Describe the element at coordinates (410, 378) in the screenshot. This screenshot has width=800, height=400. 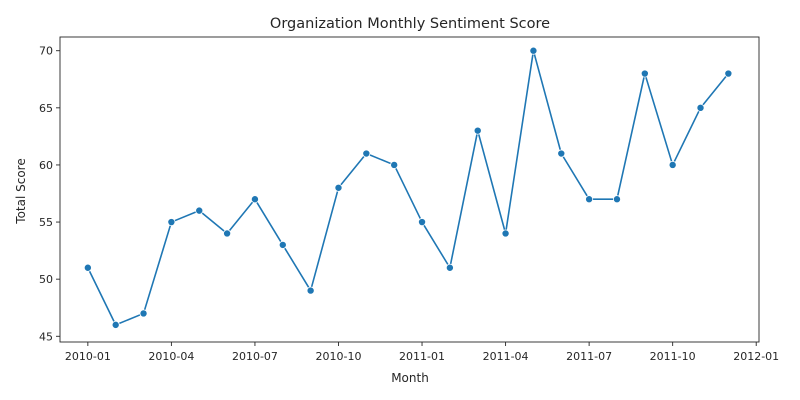
I see `x-axis-title: Month` at that location.